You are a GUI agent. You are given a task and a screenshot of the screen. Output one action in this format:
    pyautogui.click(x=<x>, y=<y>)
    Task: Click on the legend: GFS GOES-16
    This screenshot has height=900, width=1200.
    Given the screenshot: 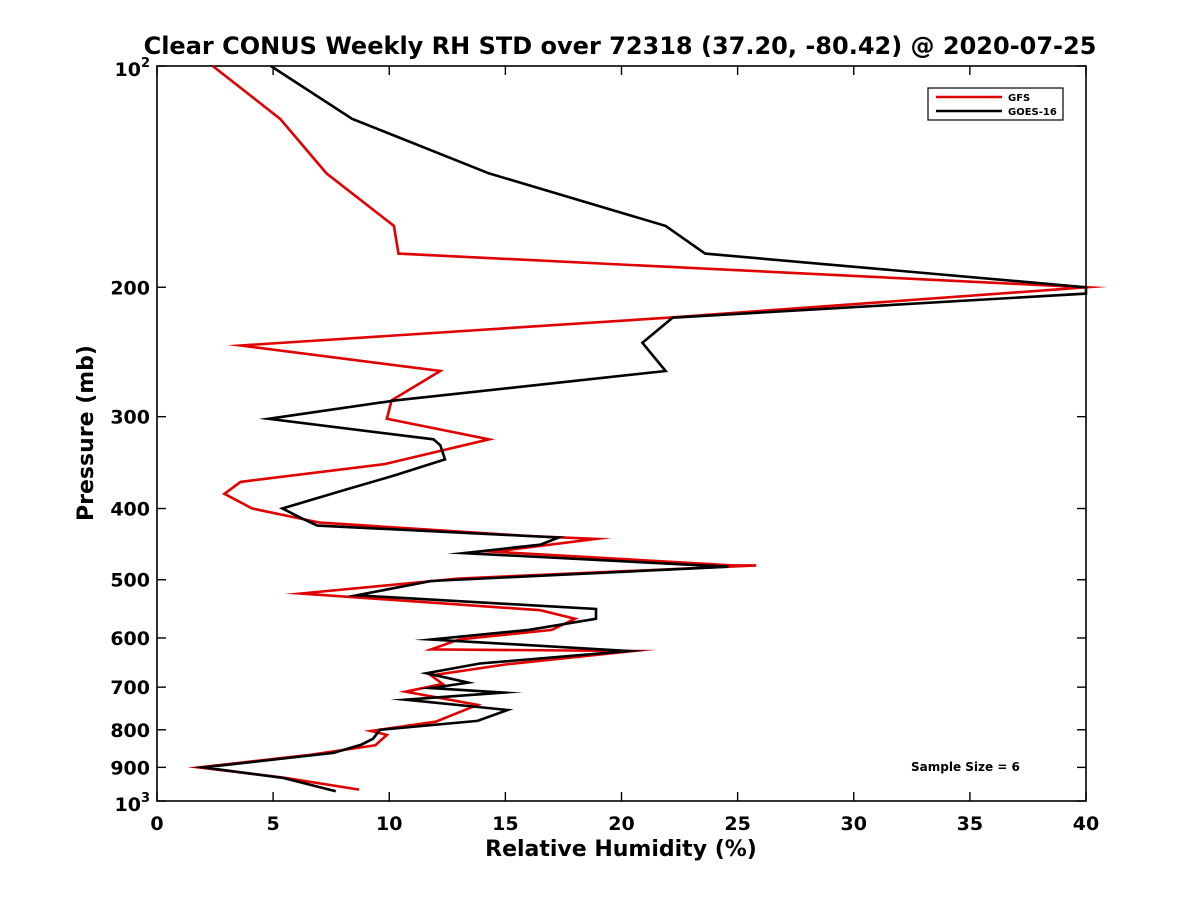 What is the action you would take?
    pyautogui.click(x=995, y=104)
    